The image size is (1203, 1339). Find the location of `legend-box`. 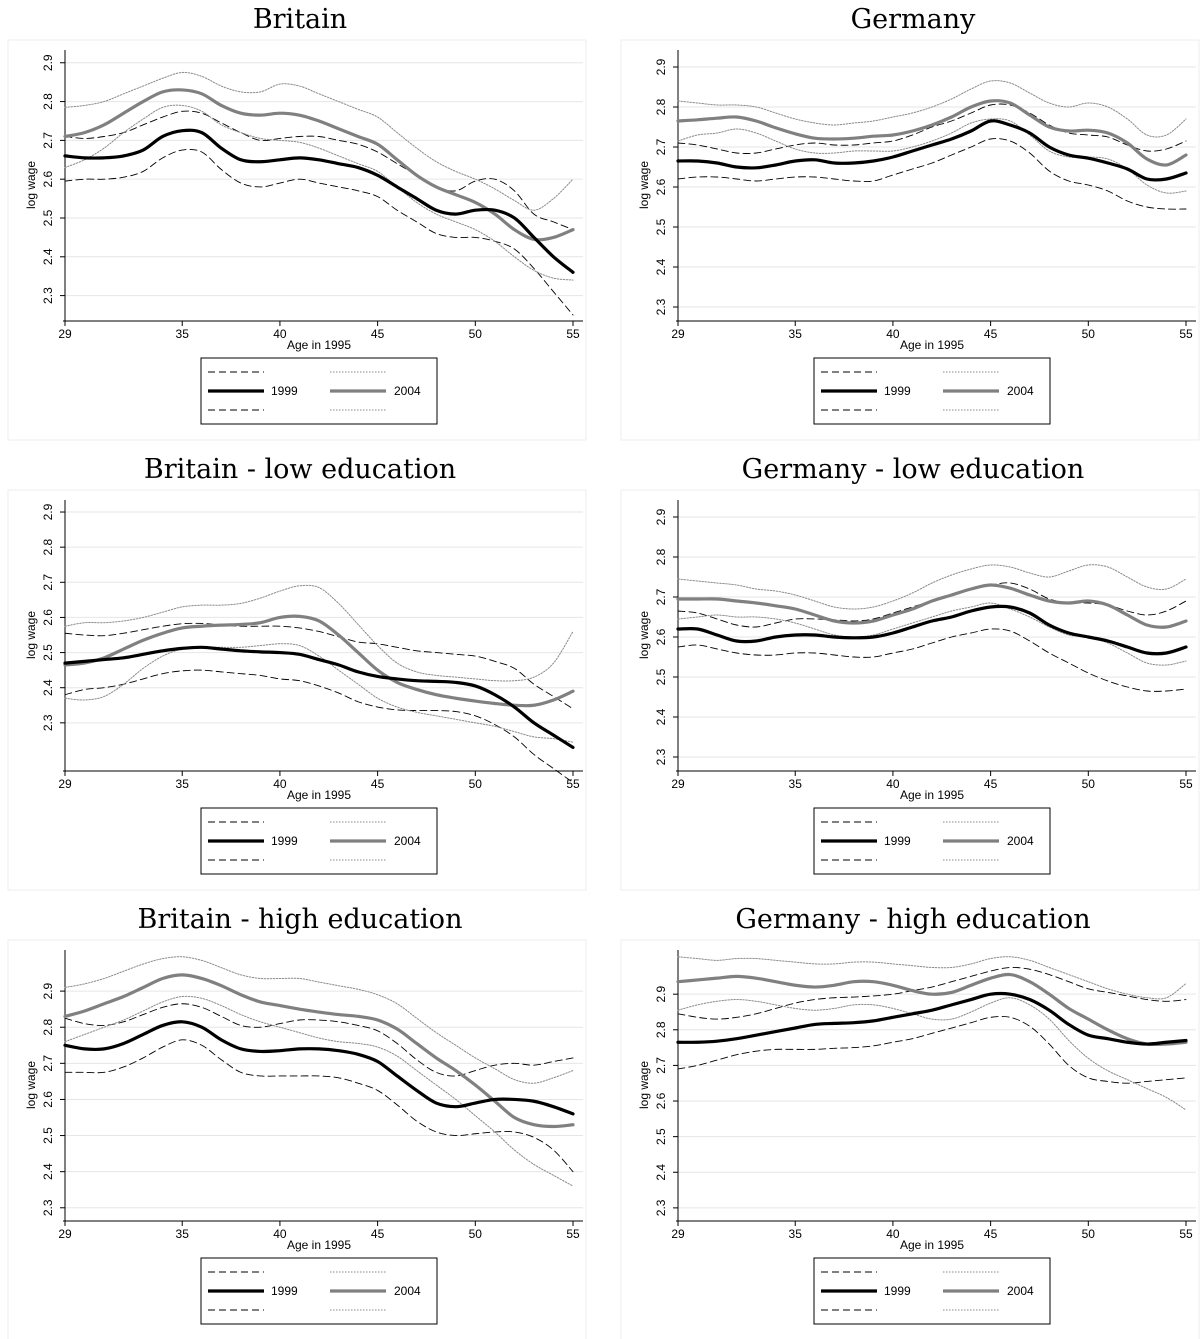

legend-box is located at coordinates (319, 1291).